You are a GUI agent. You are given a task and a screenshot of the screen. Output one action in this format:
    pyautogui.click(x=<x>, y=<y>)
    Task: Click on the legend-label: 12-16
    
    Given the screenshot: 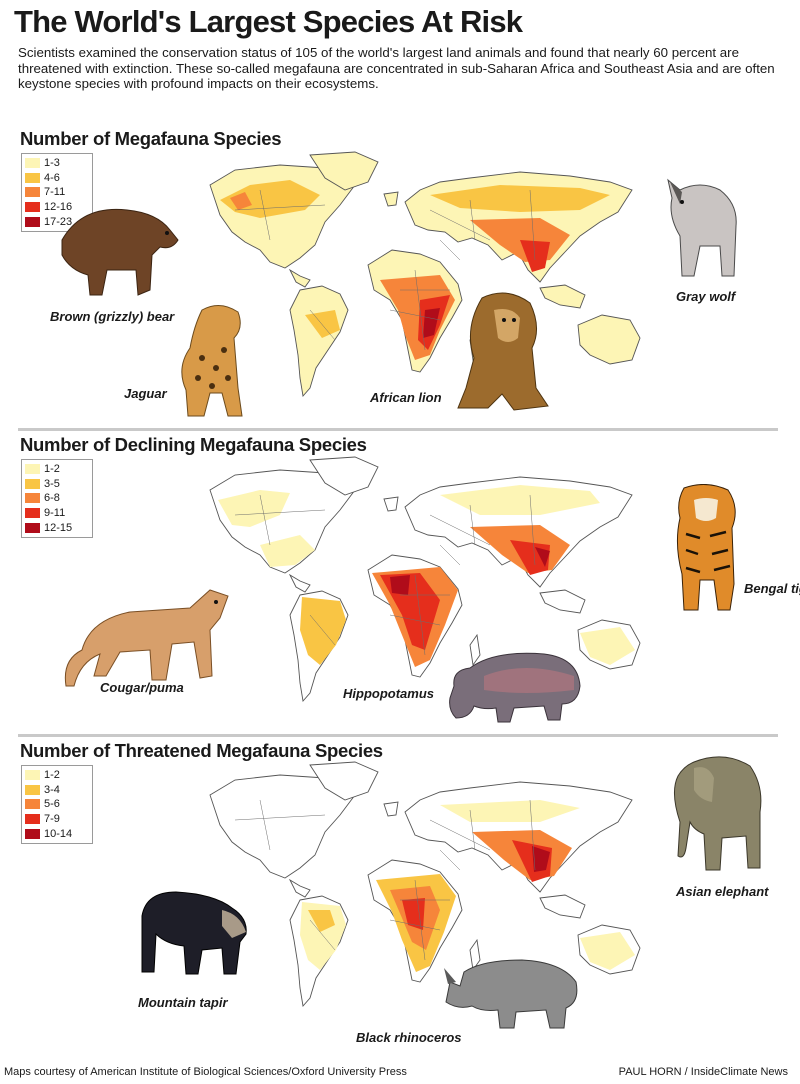 What is the action you would take?
    pyautogui.click(x=58, y=207)
    